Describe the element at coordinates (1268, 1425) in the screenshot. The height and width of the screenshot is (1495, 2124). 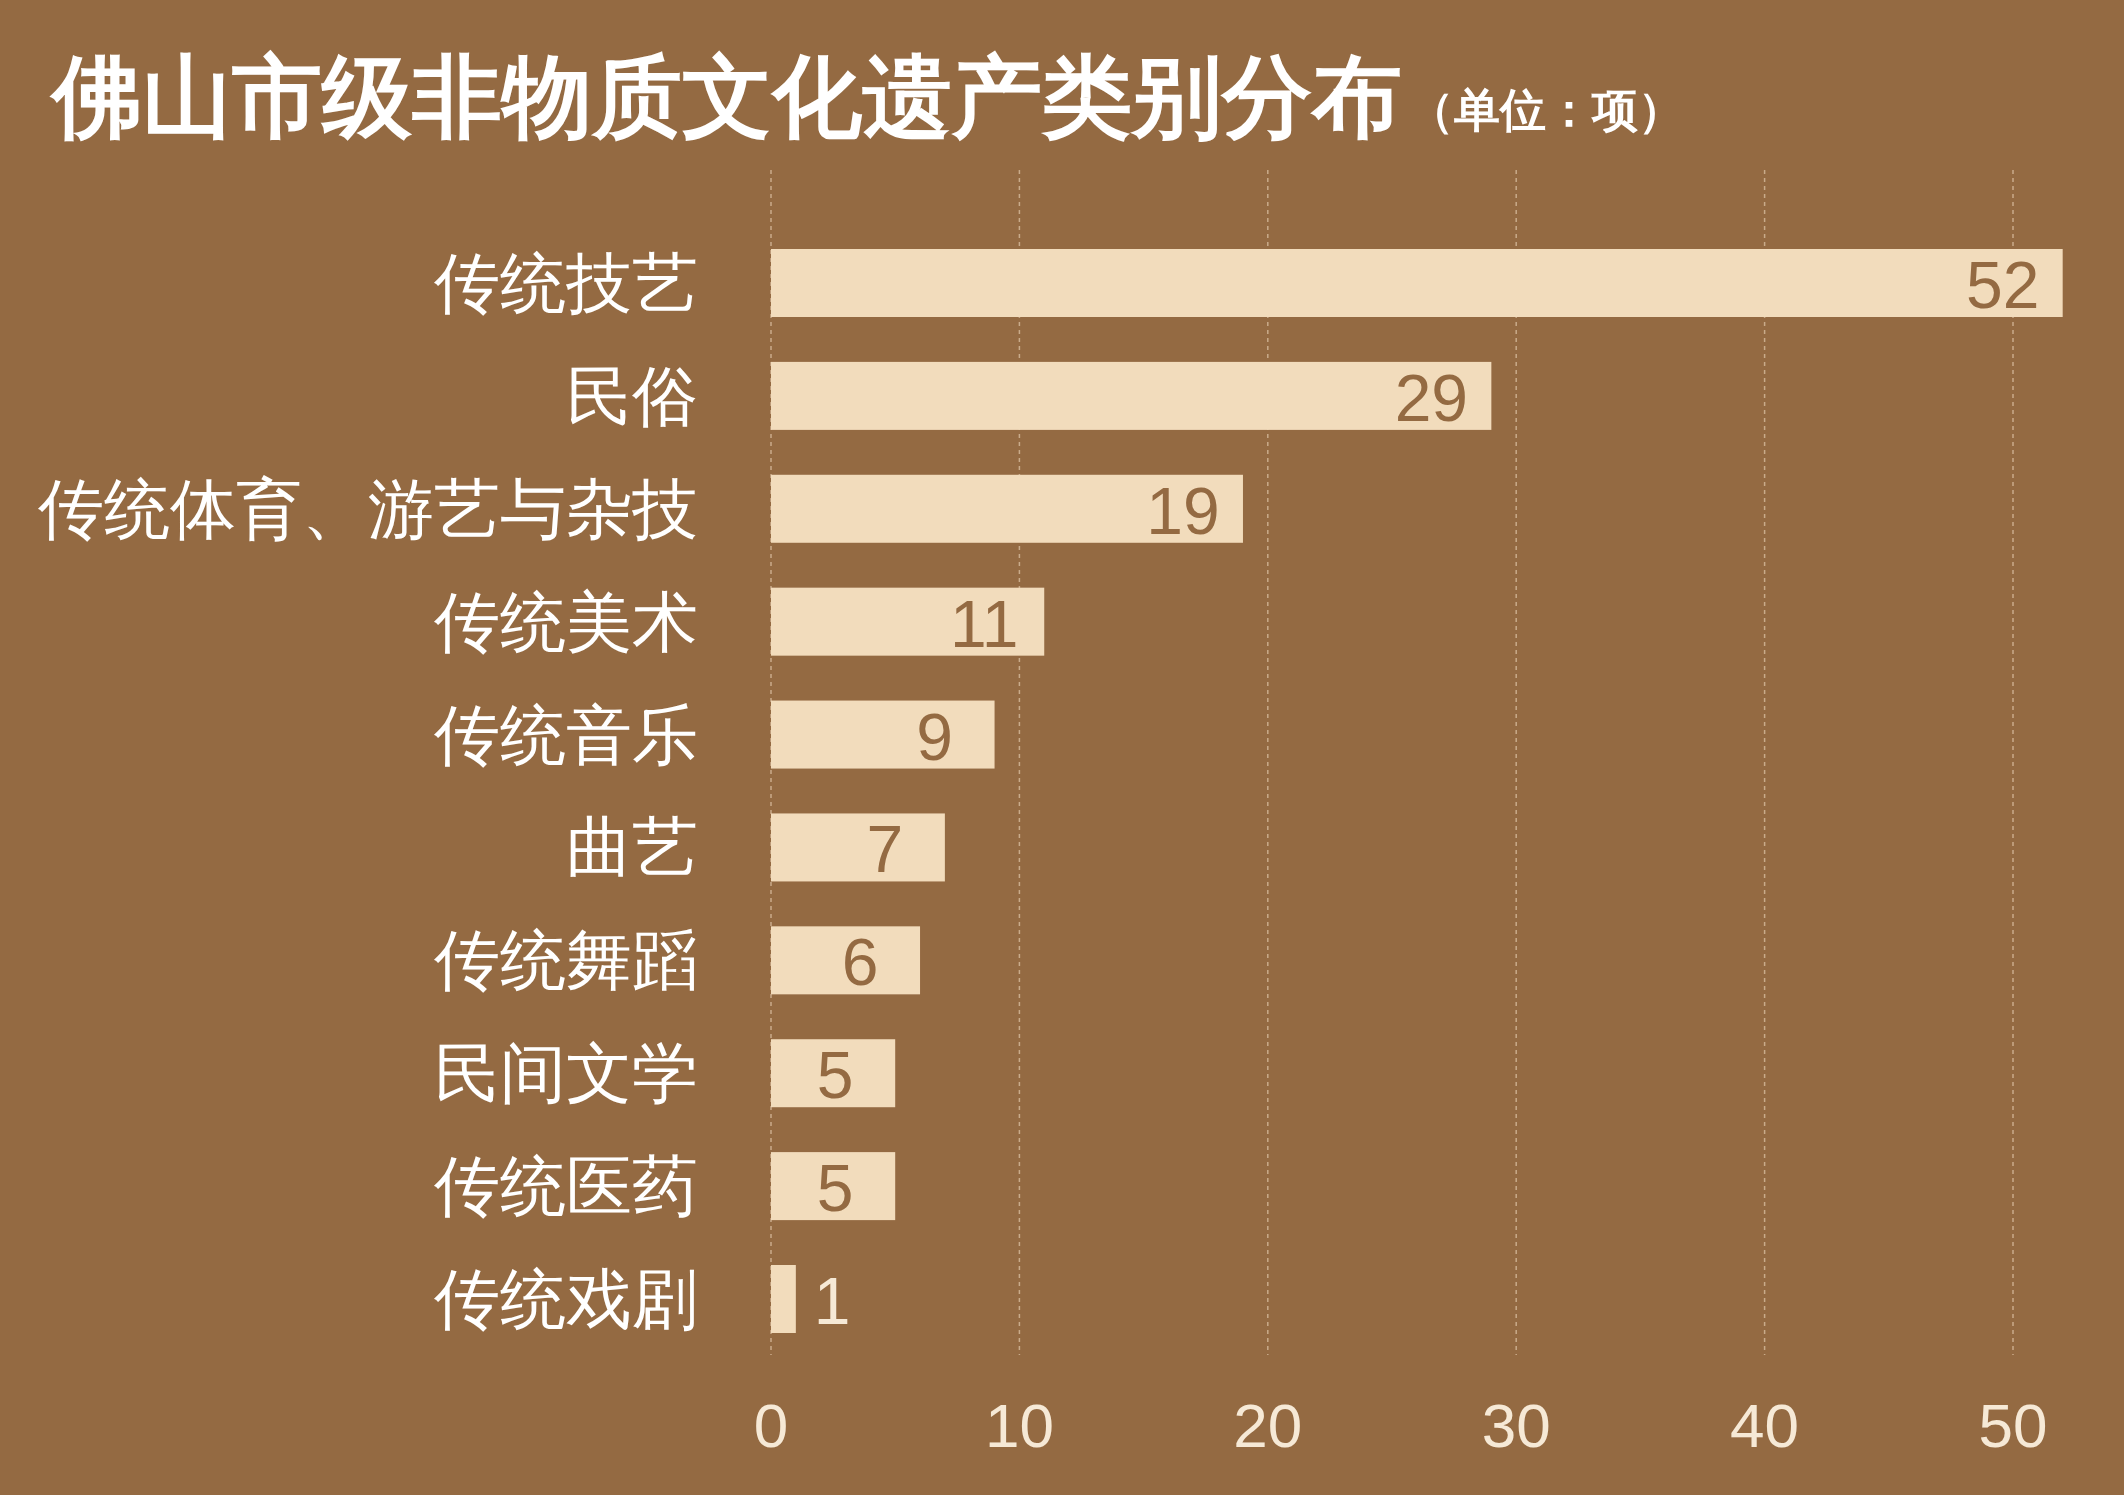
I see `x-tick-label: 20` at that location.